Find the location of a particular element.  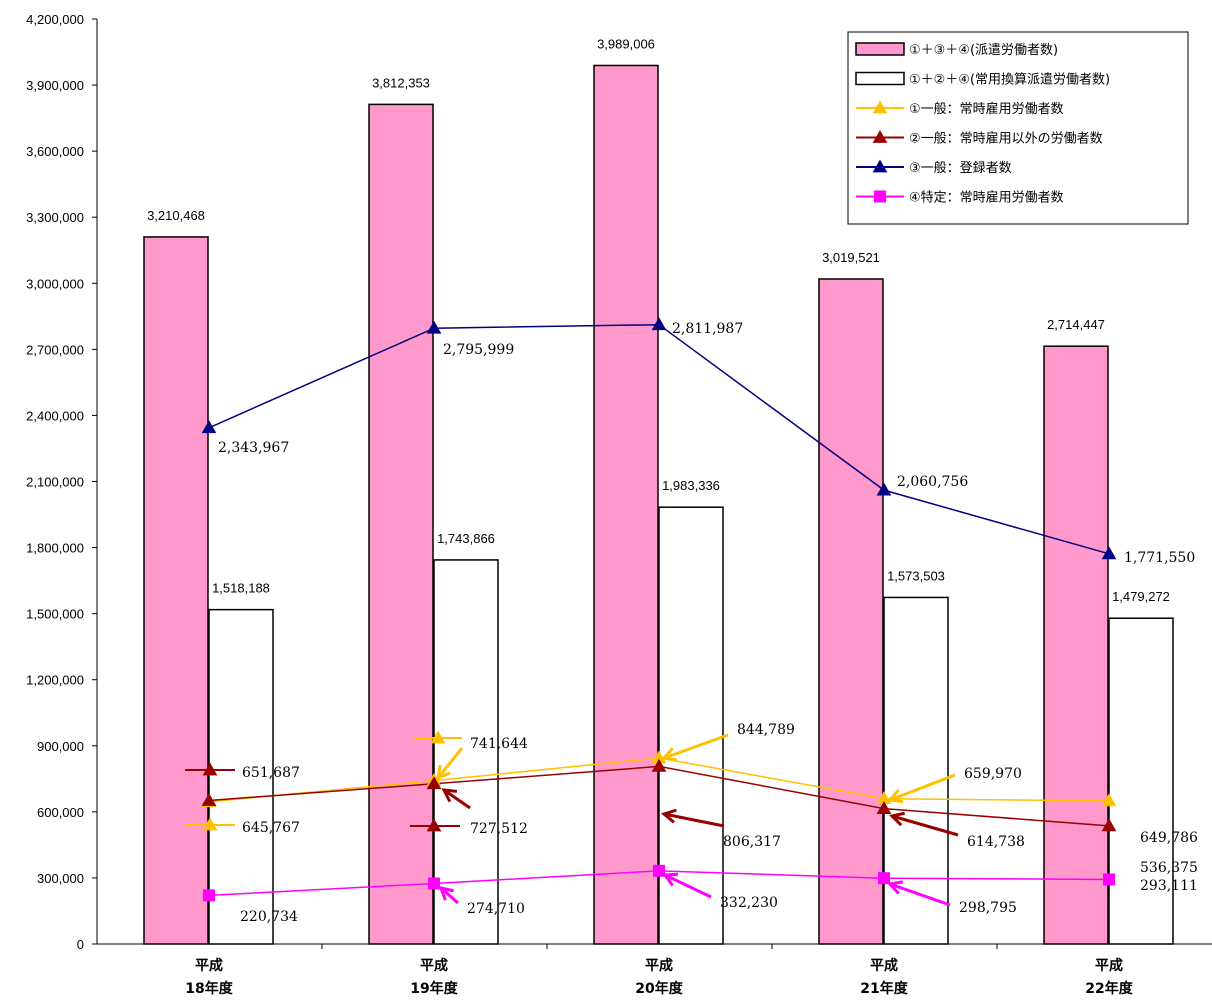

bar-label-s2-4: 1,573,503 is located at coordinates (916, 575).